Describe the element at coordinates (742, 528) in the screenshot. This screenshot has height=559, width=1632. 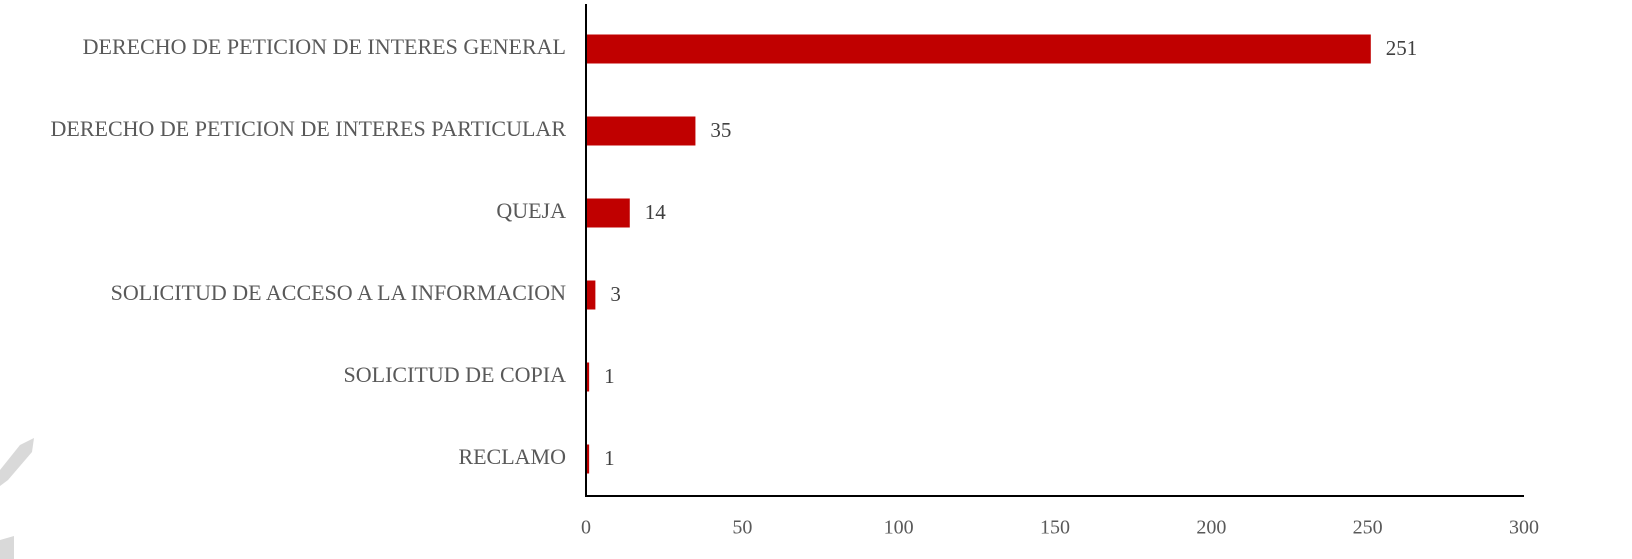
I see `x-tick-label-50: 50` at that location.